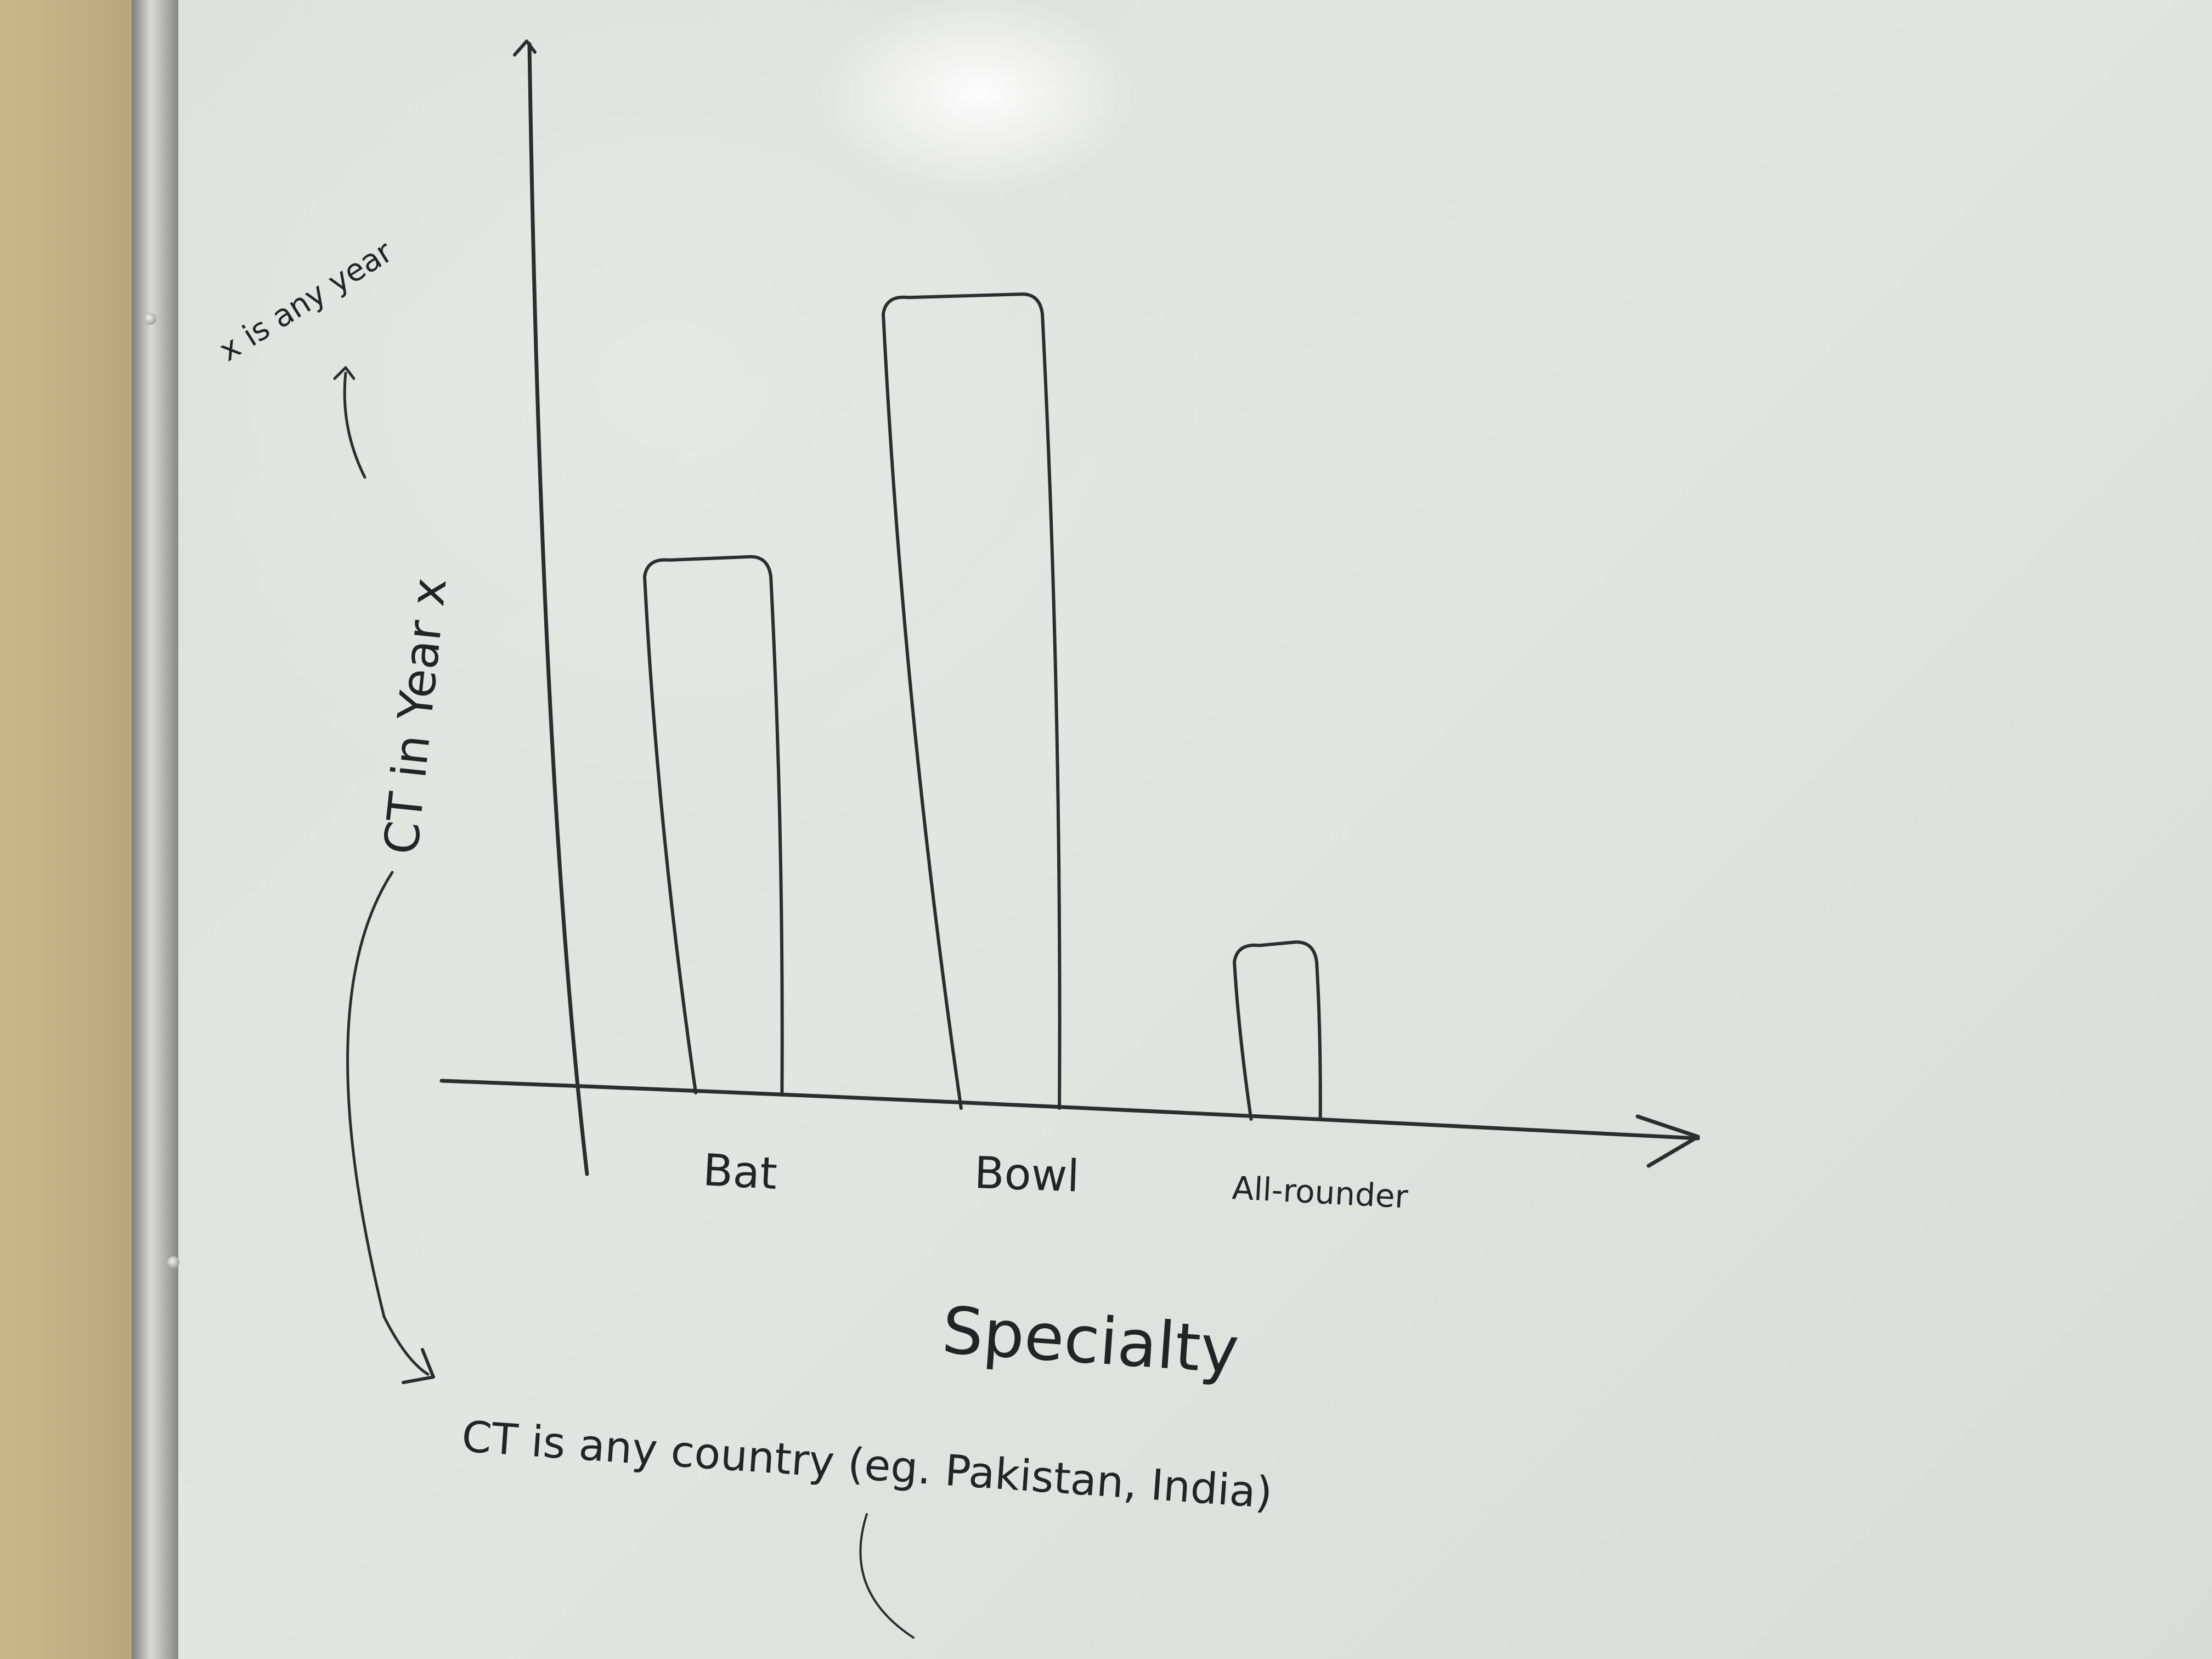  I want to click on x-axis-arrowhead, so click(1668, 1141).